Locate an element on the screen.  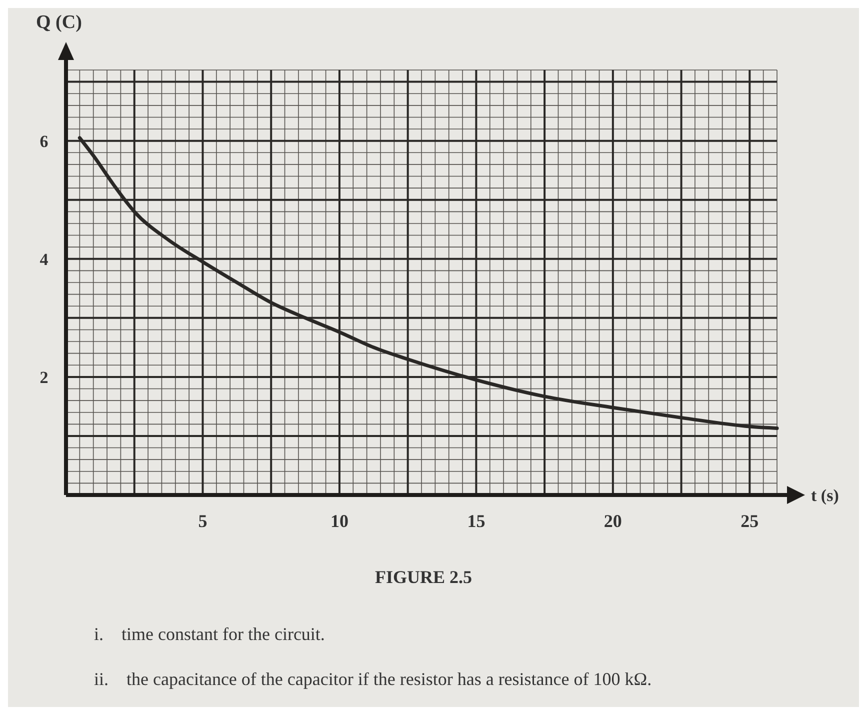
caption: FIGURE 2.5 is located at coordinates (423, 577).